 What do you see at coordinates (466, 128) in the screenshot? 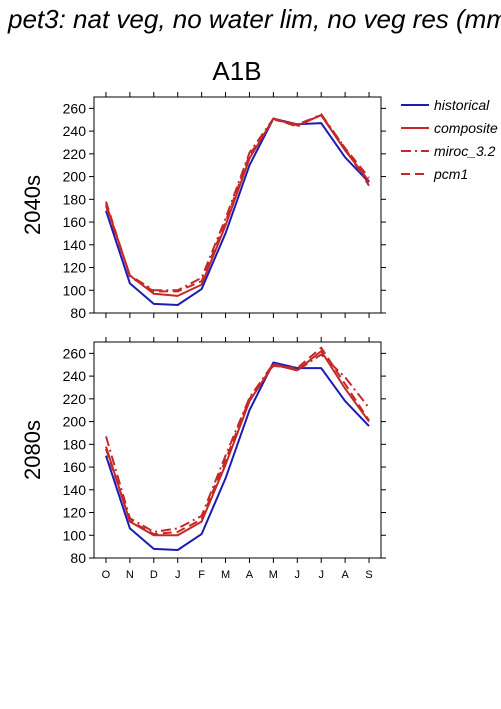
I see `legend-label-composite: composite` at bounding box center [466, 128].